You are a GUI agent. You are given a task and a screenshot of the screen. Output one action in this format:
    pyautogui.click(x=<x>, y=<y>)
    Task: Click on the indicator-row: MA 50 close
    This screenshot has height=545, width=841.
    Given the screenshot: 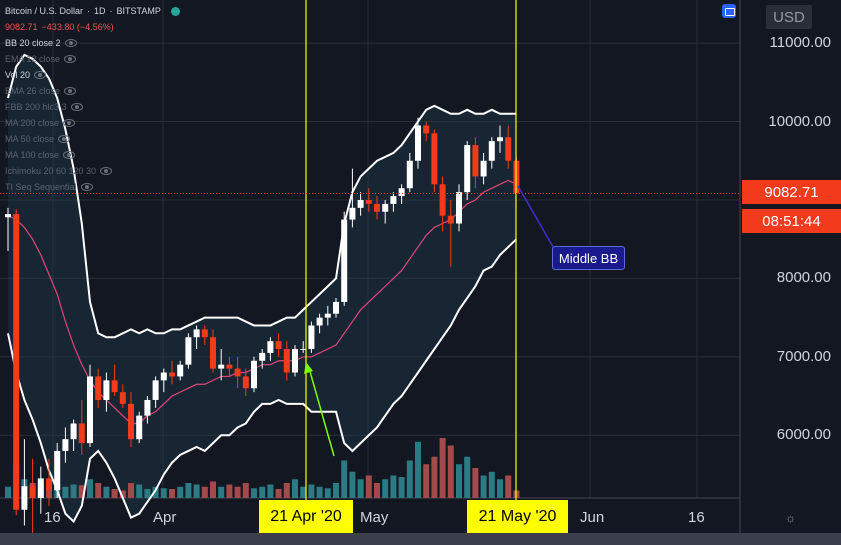 What is the action you would take?
    pyautogui.click(x=92, y=139)
    